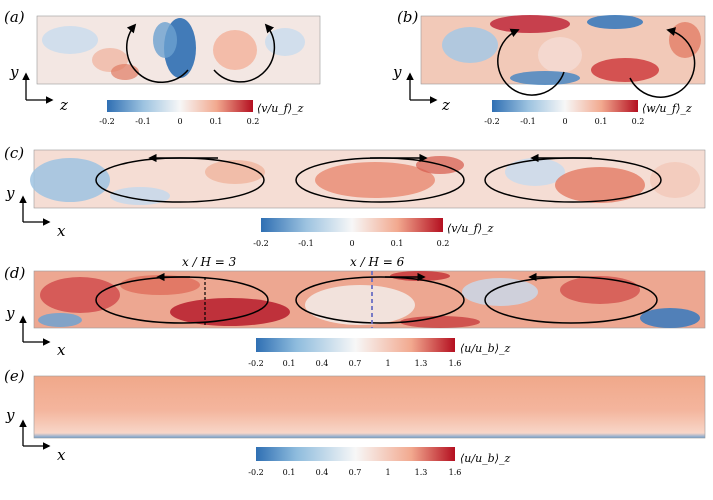  Describe the element at coordinates (14, 17) in the screenshot. I see `panel-a-label: (a)` at that location.